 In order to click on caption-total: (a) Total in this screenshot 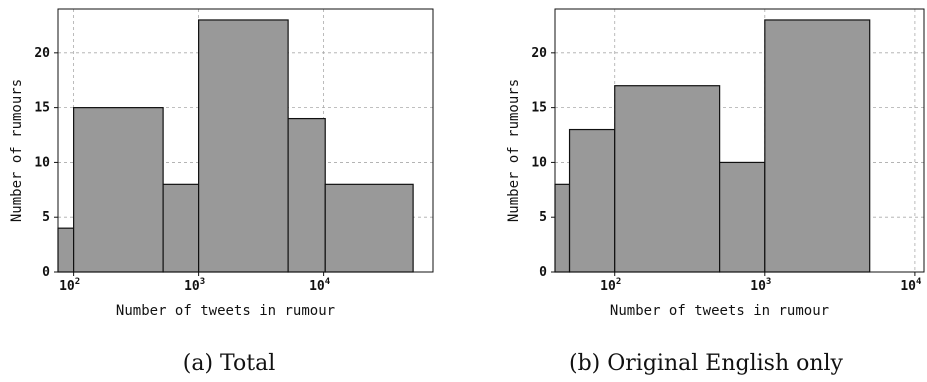, I will do `click(229, 363)`.